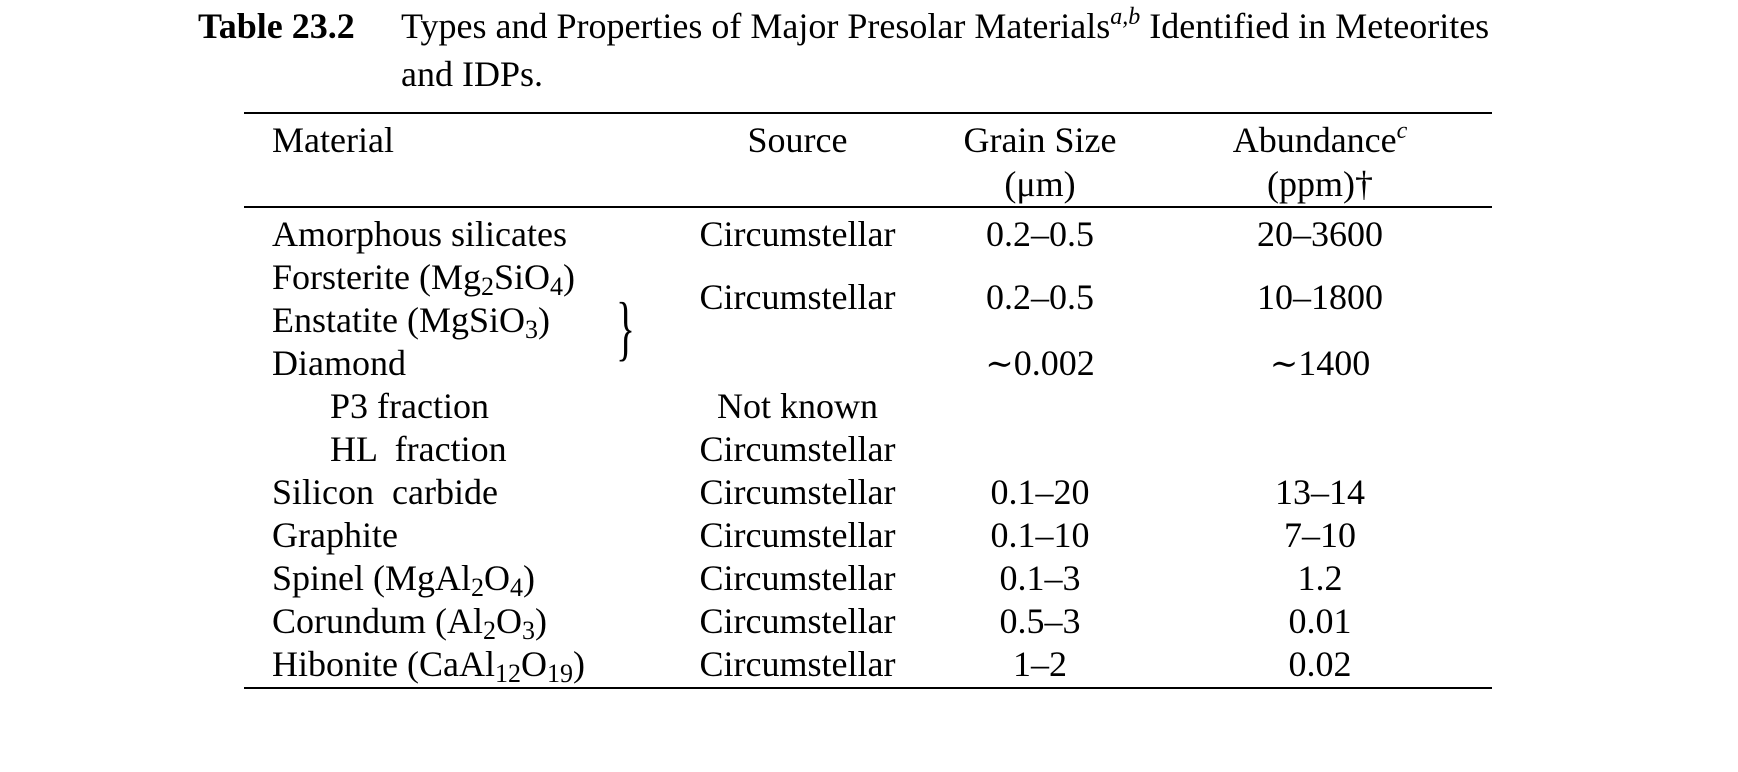 This screenshot has height=772, width=1738. I want to click on cell-material: Amorphous silicates, so click(419, 234).